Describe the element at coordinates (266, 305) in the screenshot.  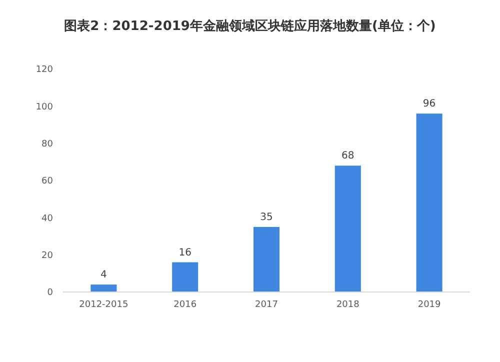
I see `x-tick-label: 2017` at that location.